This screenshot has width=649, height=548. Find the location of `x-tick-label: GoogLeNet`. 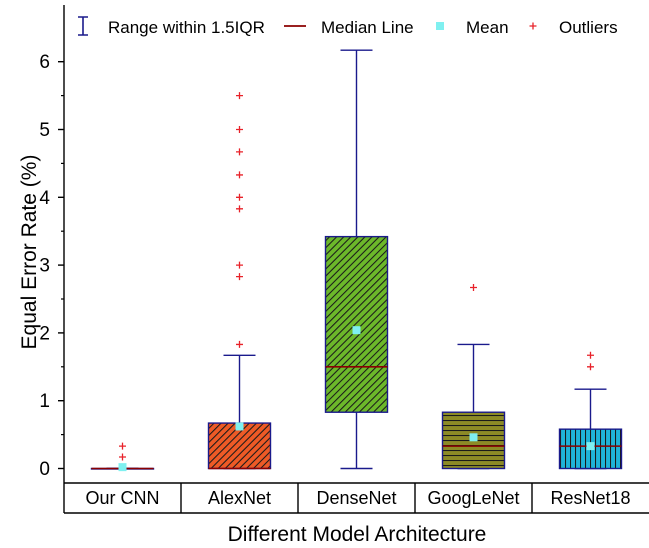

x-tick-label: GoogLeNet is located at coordinates (473, 498).